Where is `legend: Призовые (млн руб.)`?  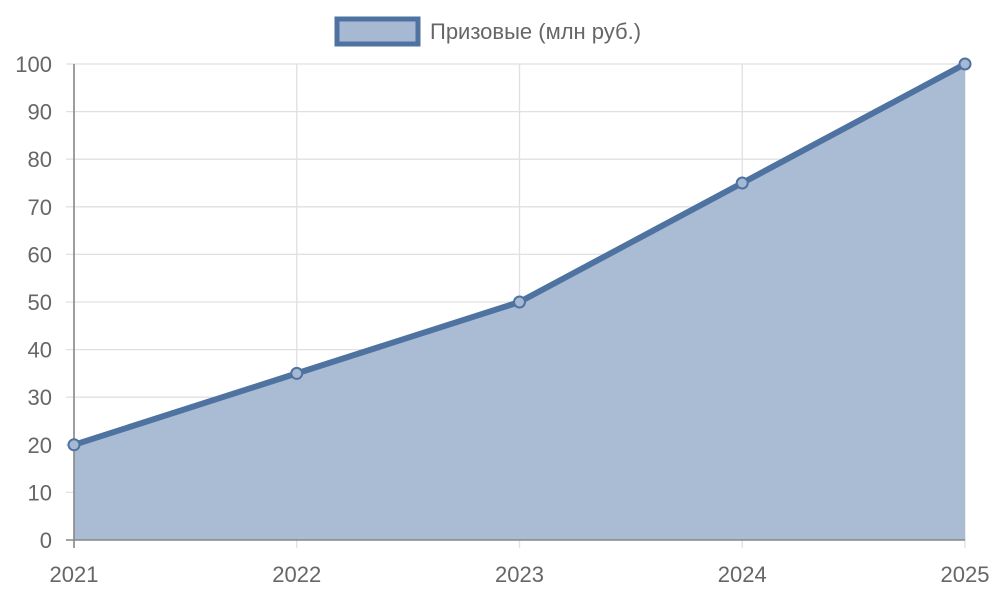
legend: Призовые (млн руб.) is located at coordinates (487, 31).